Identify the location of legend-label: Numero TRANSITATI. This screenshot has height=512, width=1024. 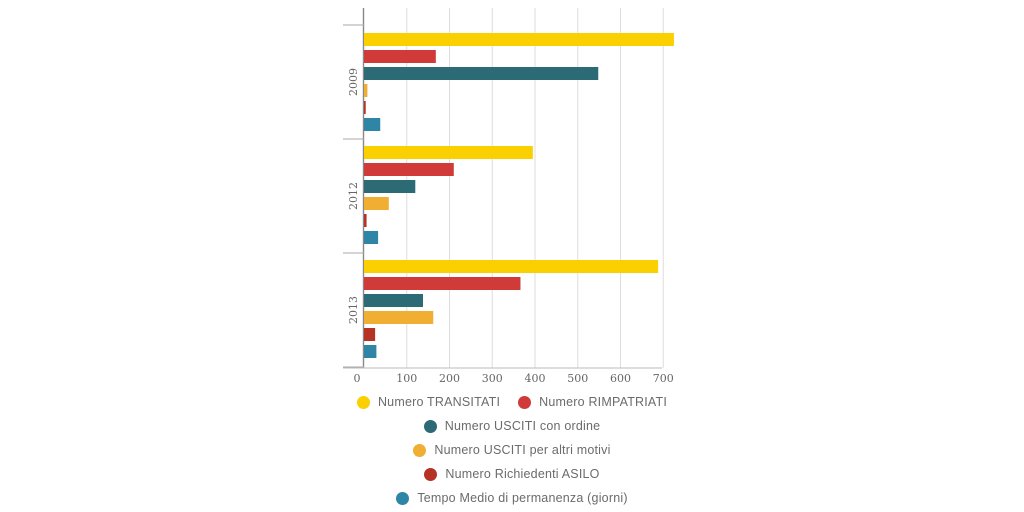
(439, 402).